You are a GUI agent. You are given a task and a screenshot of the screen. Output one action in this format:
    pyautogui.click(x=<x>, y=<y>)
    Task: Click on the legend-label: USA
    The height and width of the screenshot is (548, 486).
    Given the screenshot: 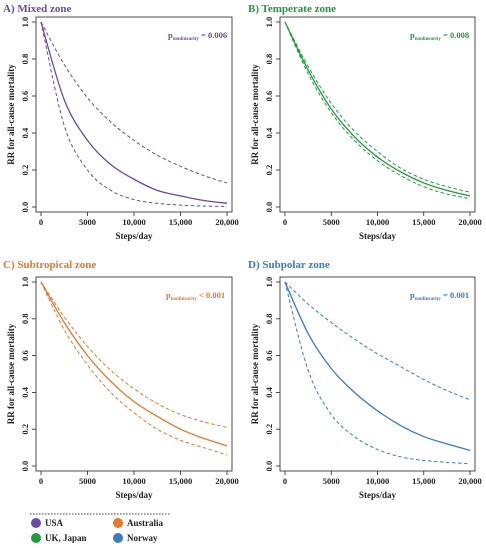 What is the action you would take?
    pyautogui.click(x=54, y=523)
    